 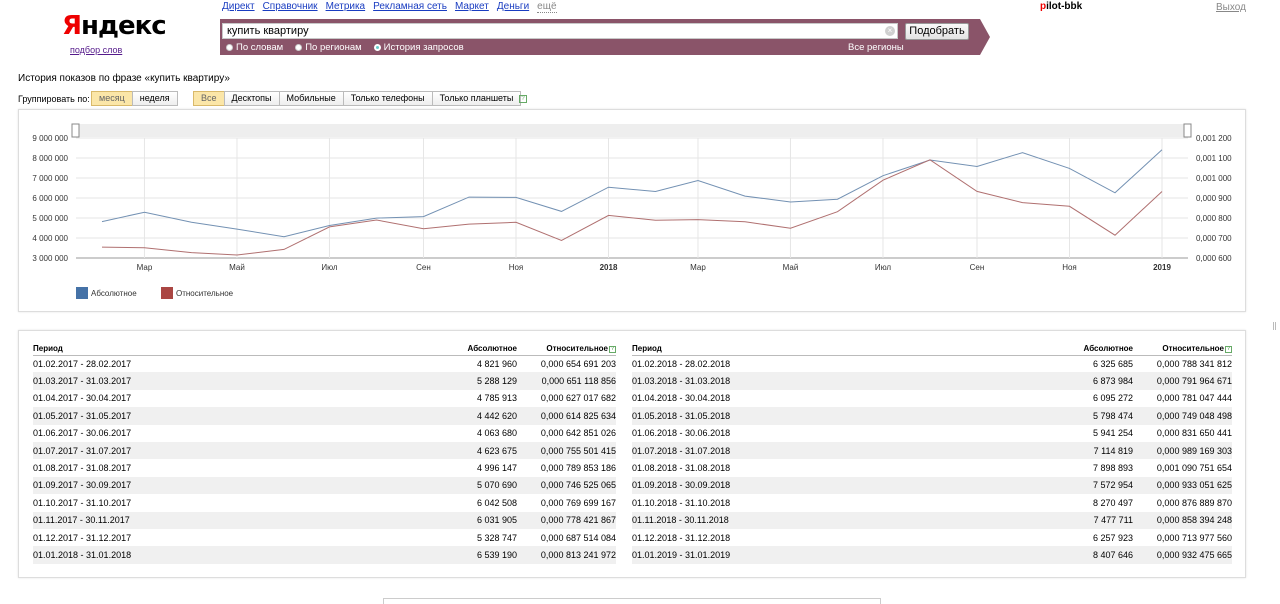 What do you see at coordinates (1112, 363) in the screenshot?
I see `absolute-cell: 6 325 685` at bounding box center [1112, 363].